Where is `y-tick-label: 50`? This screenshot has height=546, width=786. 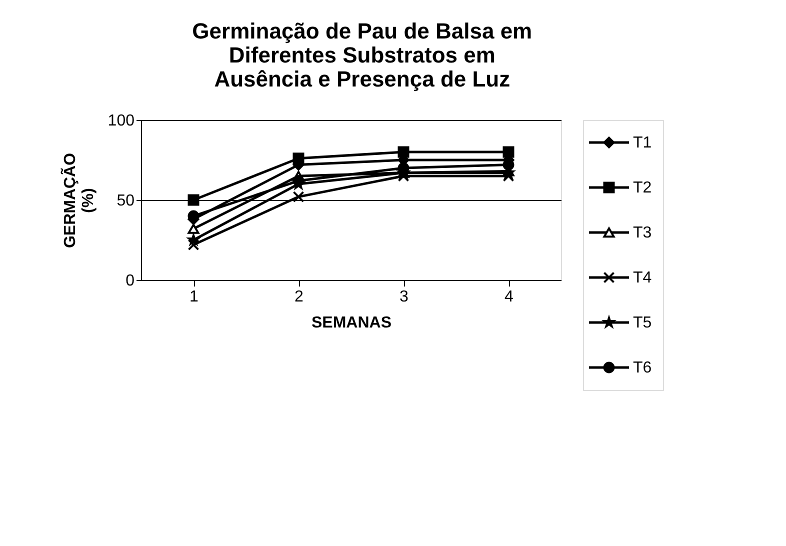
y-tick-label: 50 is located at coordinates (125, 201).